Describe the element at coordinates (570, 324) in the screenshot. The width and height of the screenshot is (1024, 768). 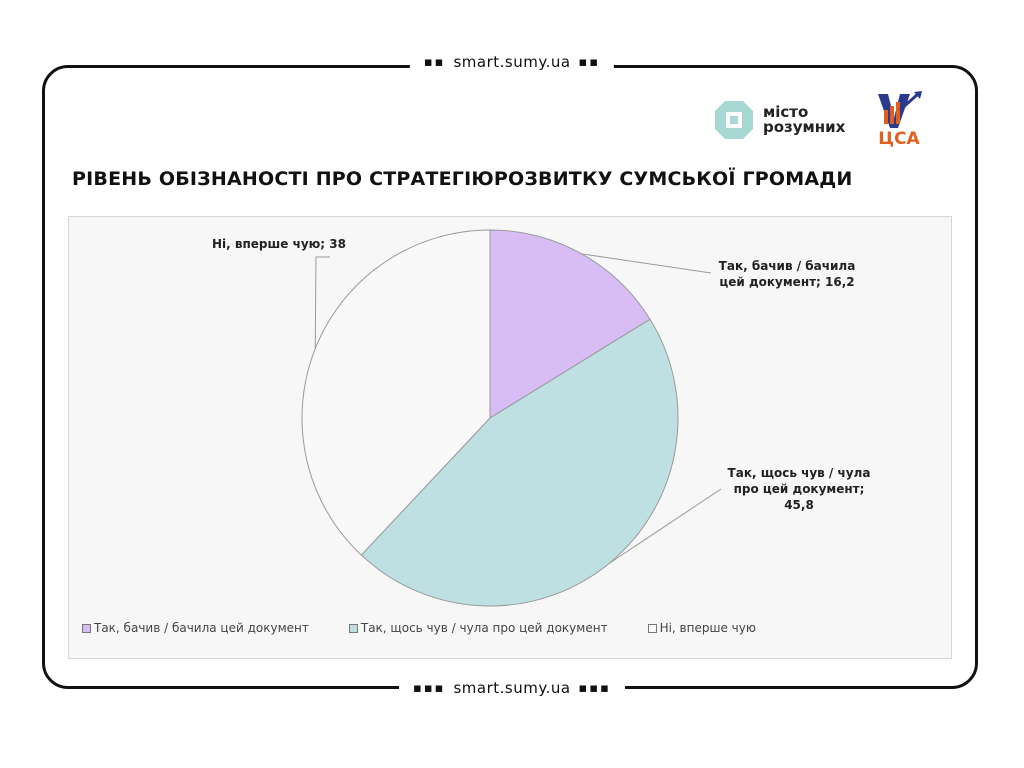
I see `pie-slice-seen` at that location.